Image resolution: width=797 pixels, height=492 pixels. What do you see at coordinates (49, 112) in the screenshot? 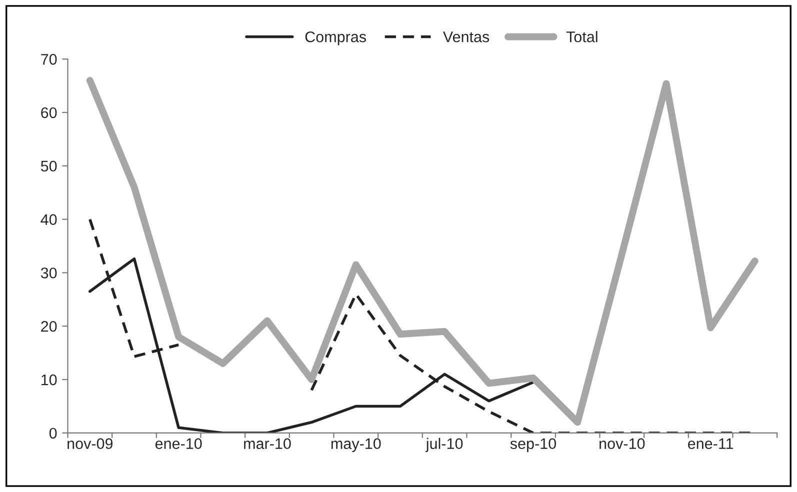
I see `y-tick-label: 60` at bounding box center [49, 112].